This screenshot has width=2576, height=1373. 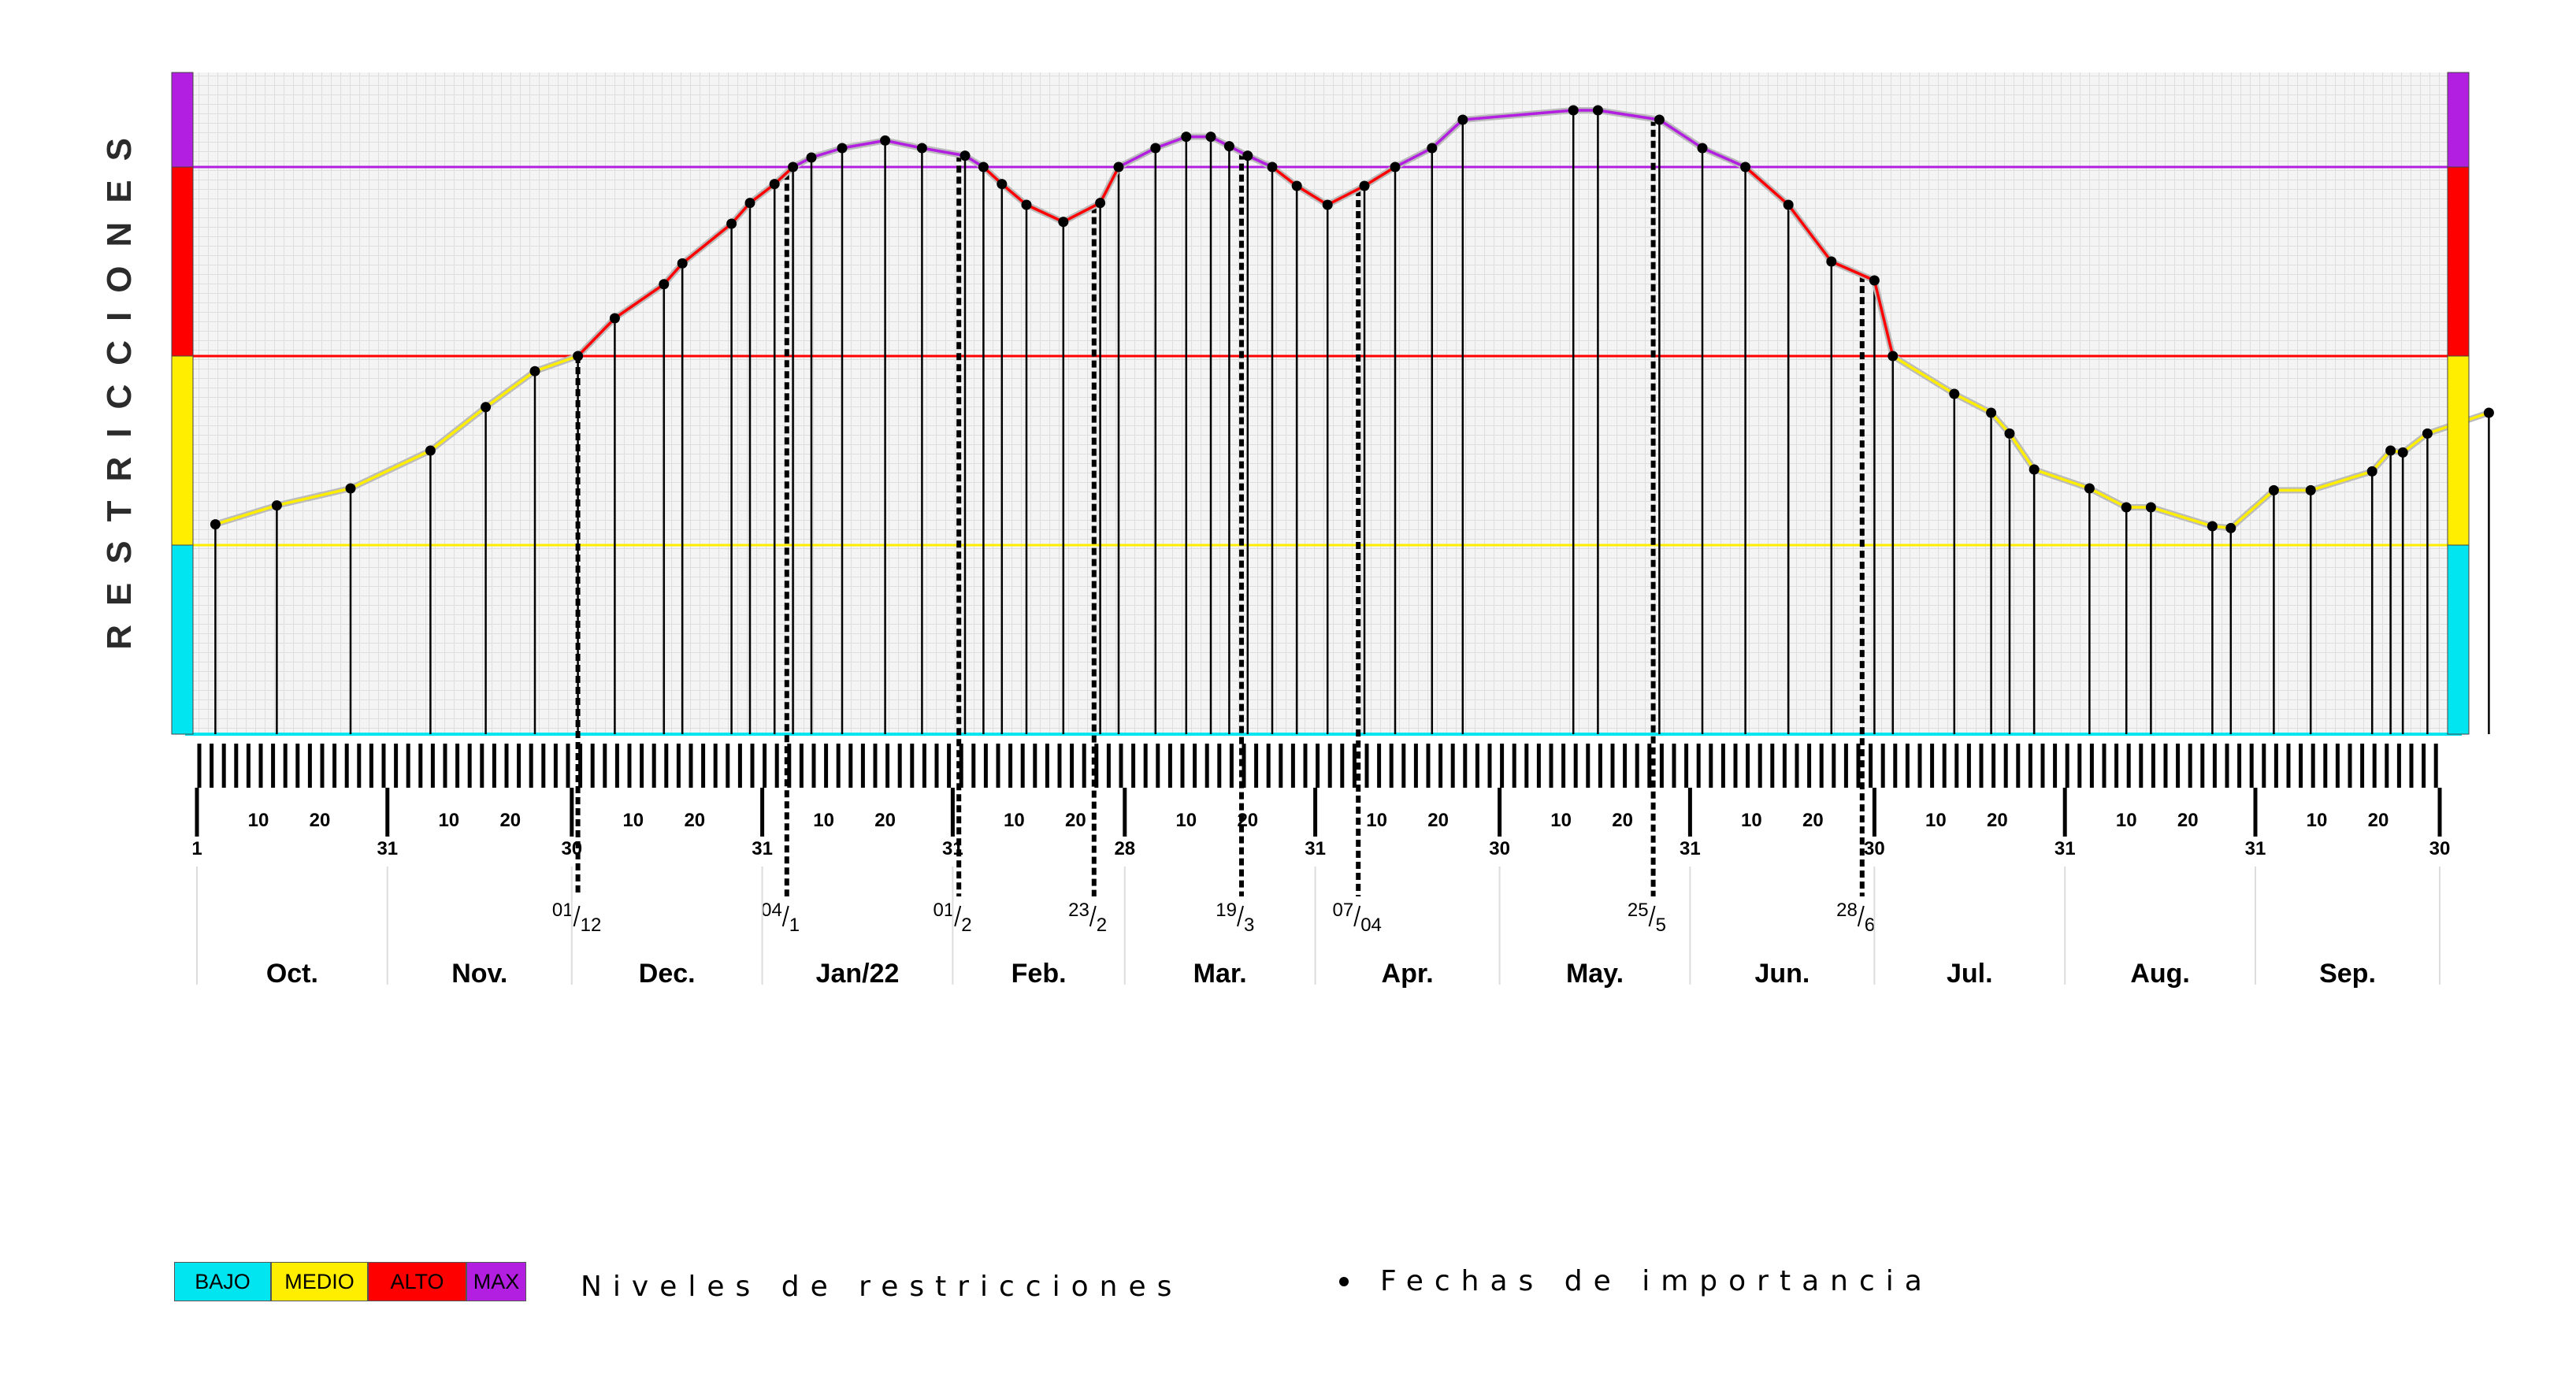 I want to click on right-level-bar-medio, so click(x=2458, y=451).